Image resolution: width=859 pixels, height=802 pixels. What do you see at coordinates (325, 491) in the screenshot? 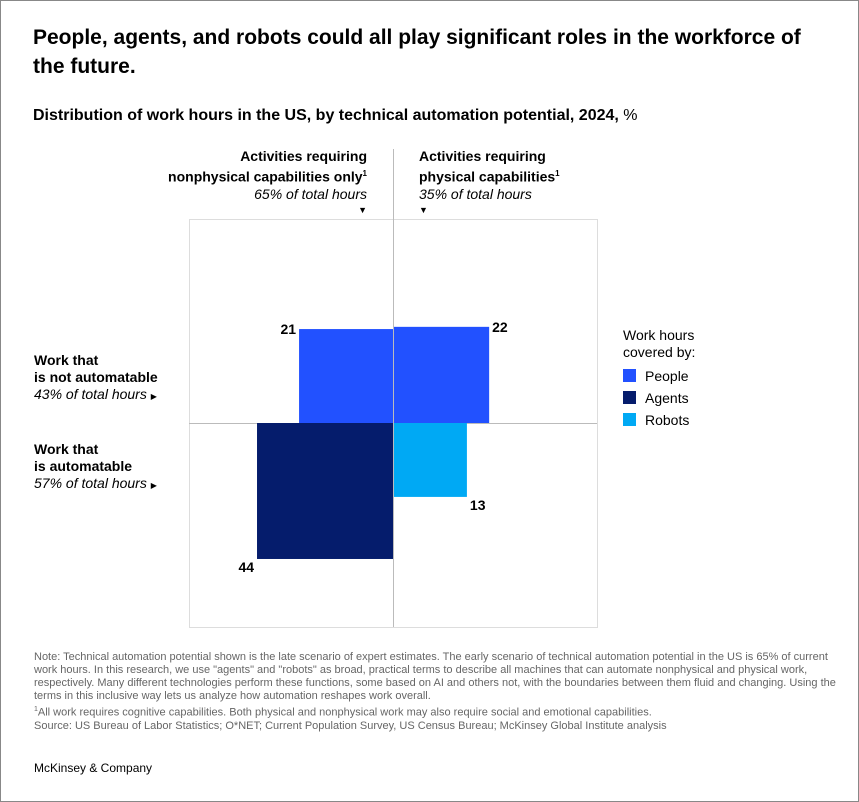
I see `square-agents` at bounding box center [325, 491].